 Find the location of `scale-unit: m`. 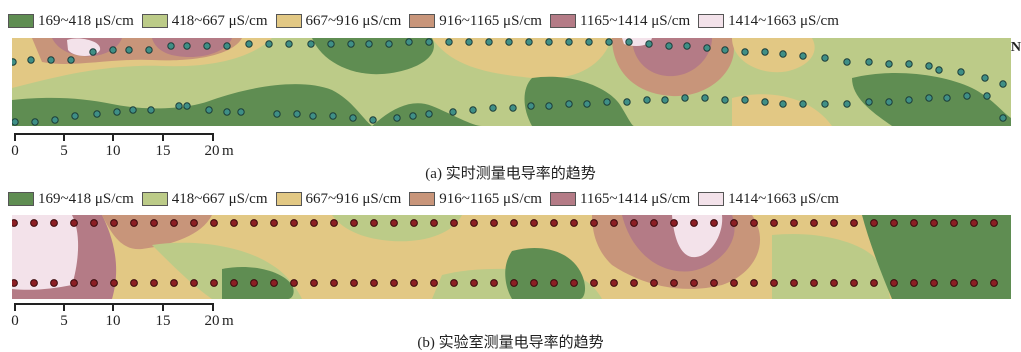

scale-unit: m is located at coordinates (228, 321).